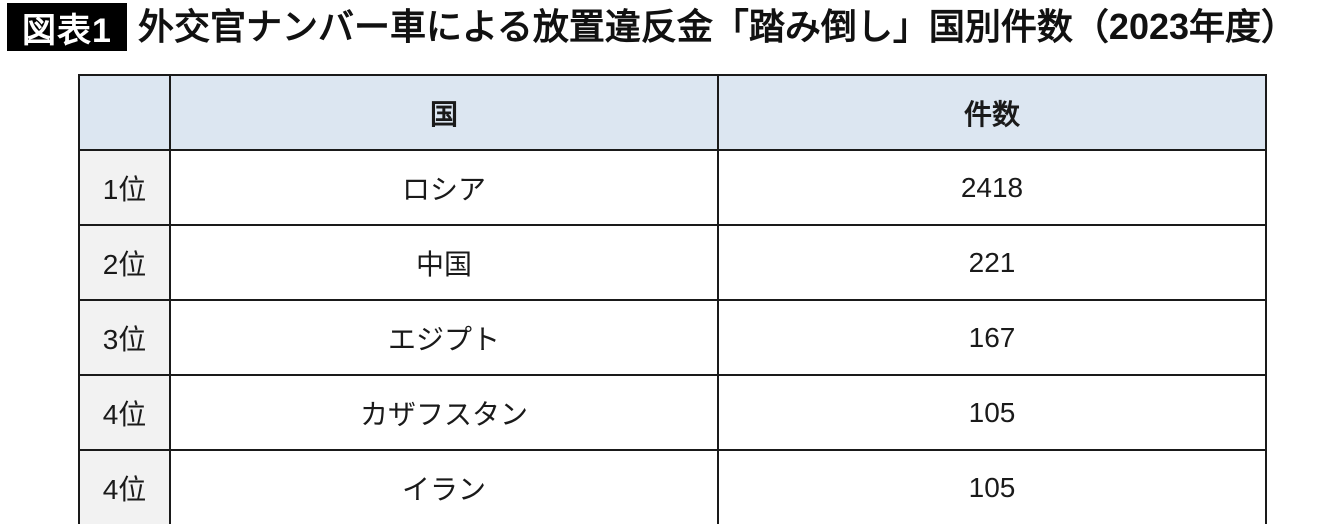 The width and height of the screenshot is (1340, 524). What do you see at coordinates (124, 337) in the screenshot?
I see `rank-cell: 3位` at bounding box center [124, 337].